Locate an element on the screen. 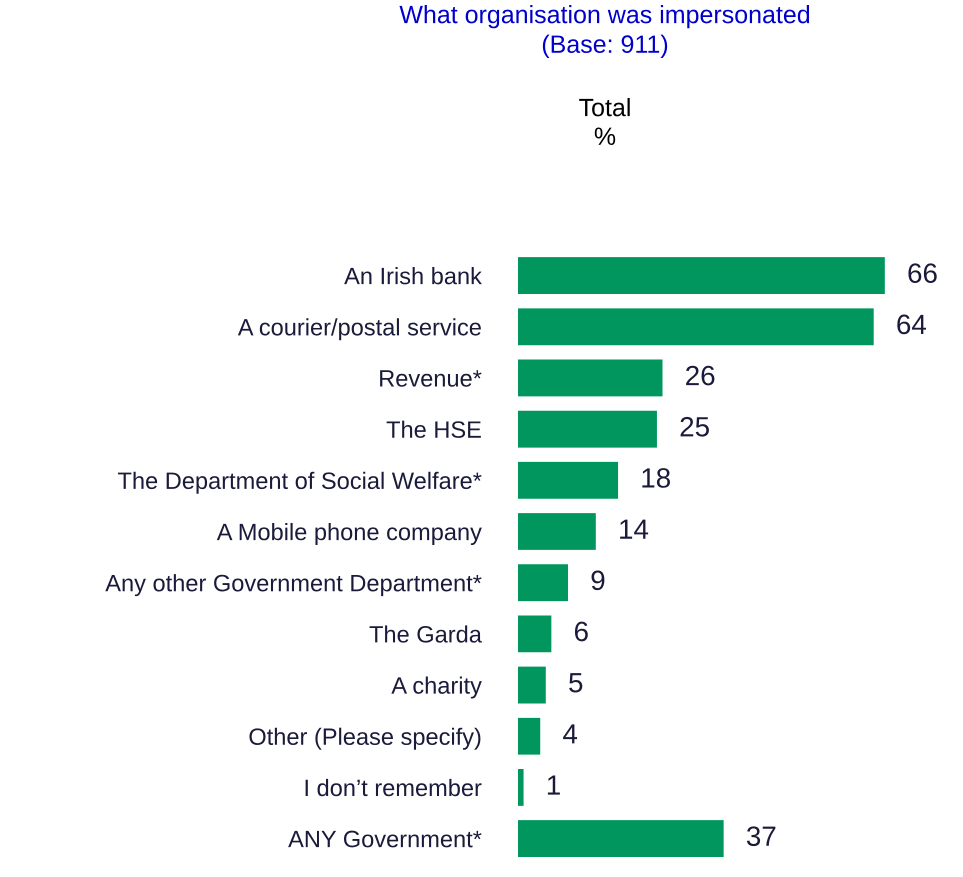 The height and width of the screenshot is (877, 963). data-label: 25 is located at coordinates (694, 426).